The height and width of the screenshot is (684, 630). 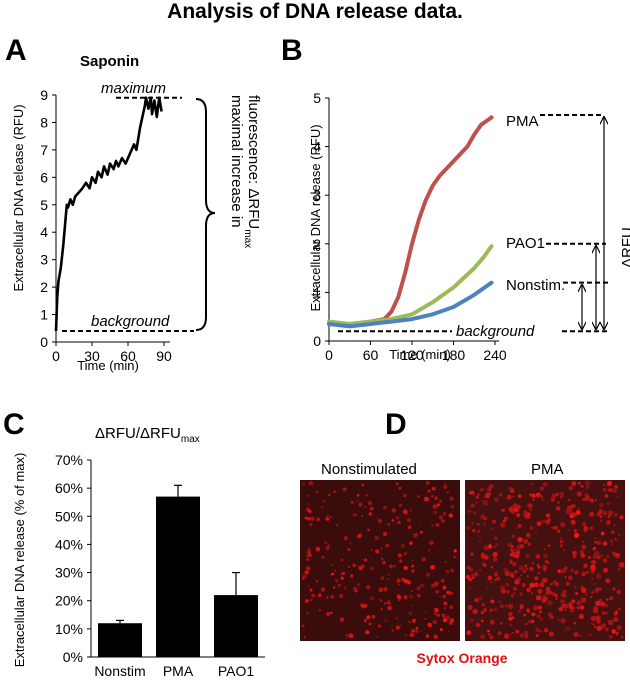 I want to click on panel-d-cells, so click(x=463, y=560).